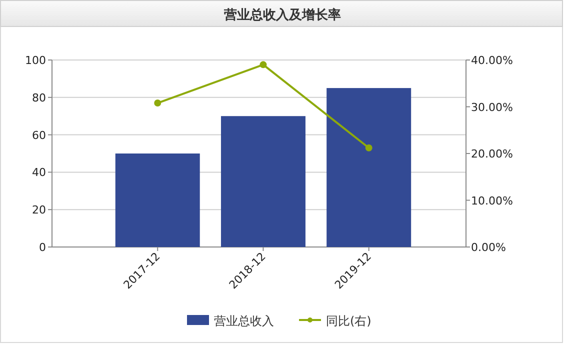 The width and height of the screenshot is (565, 344). I want to click on legend-label: 营业总收入, so click(244, 321).